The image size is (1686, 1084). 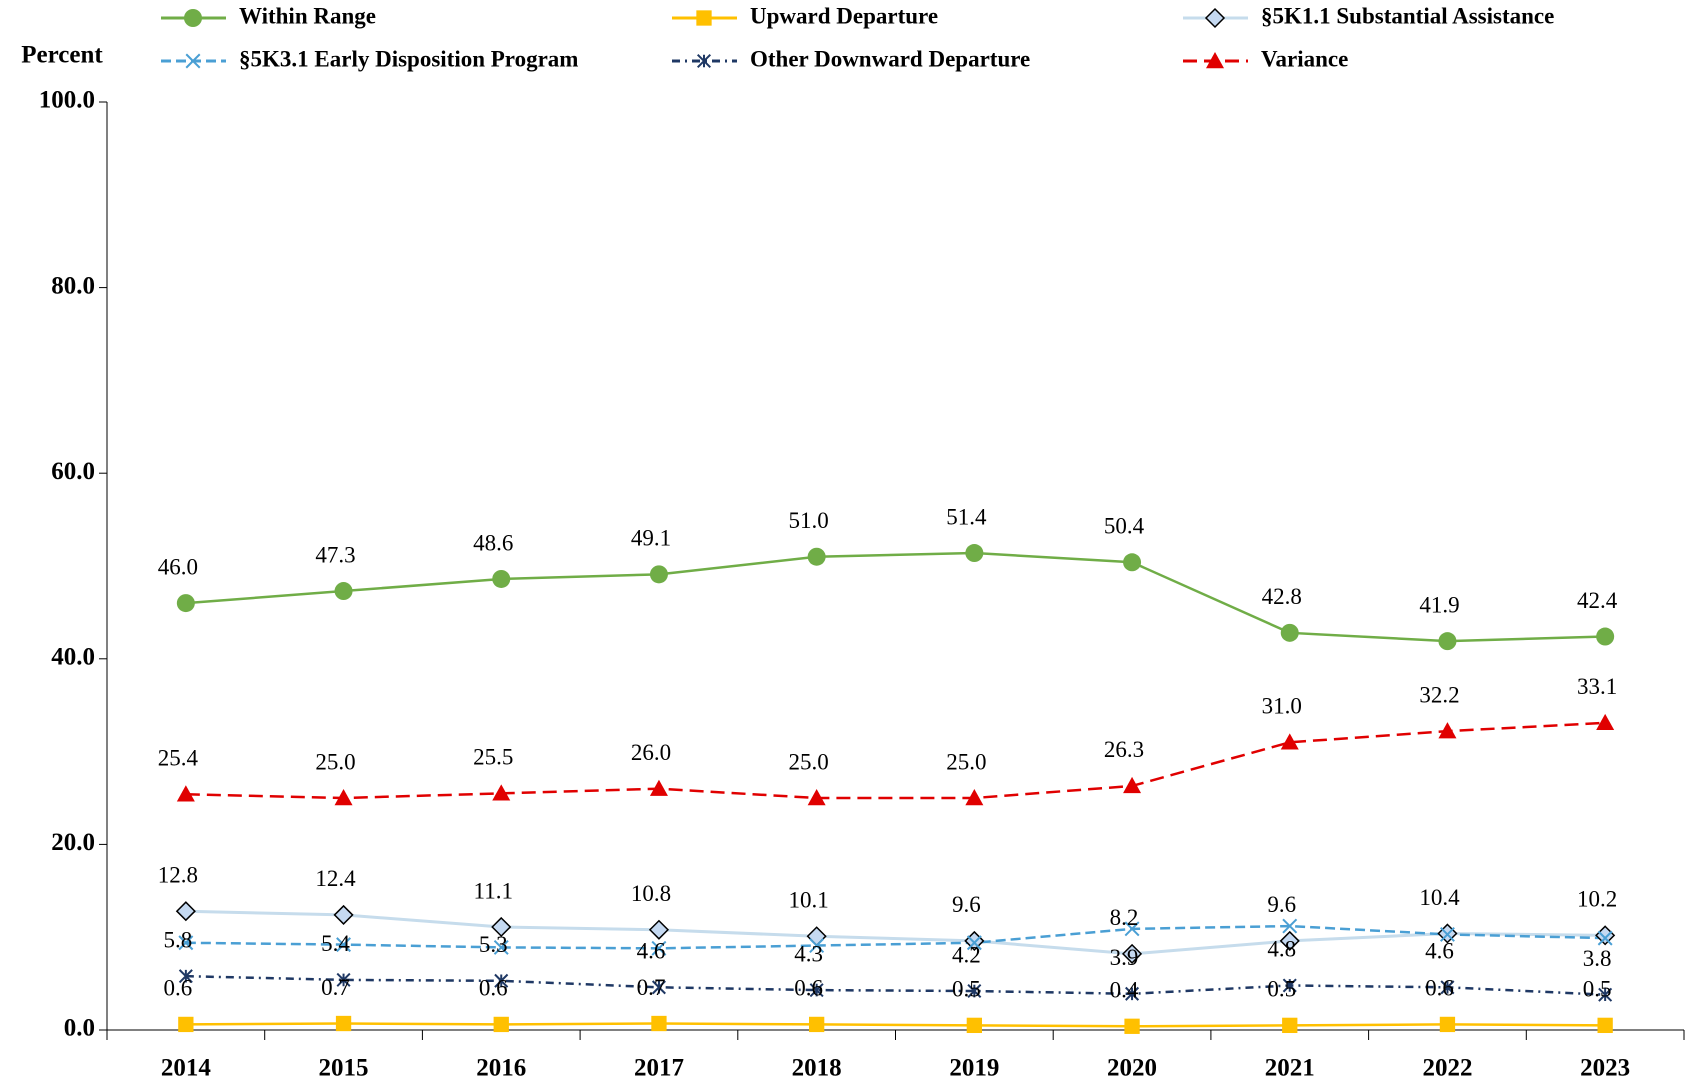 What do you see at coordinates (186, 1068) in the screenshot?
I see `x-tick-label: 2014` at bounding box center [186, 1068].